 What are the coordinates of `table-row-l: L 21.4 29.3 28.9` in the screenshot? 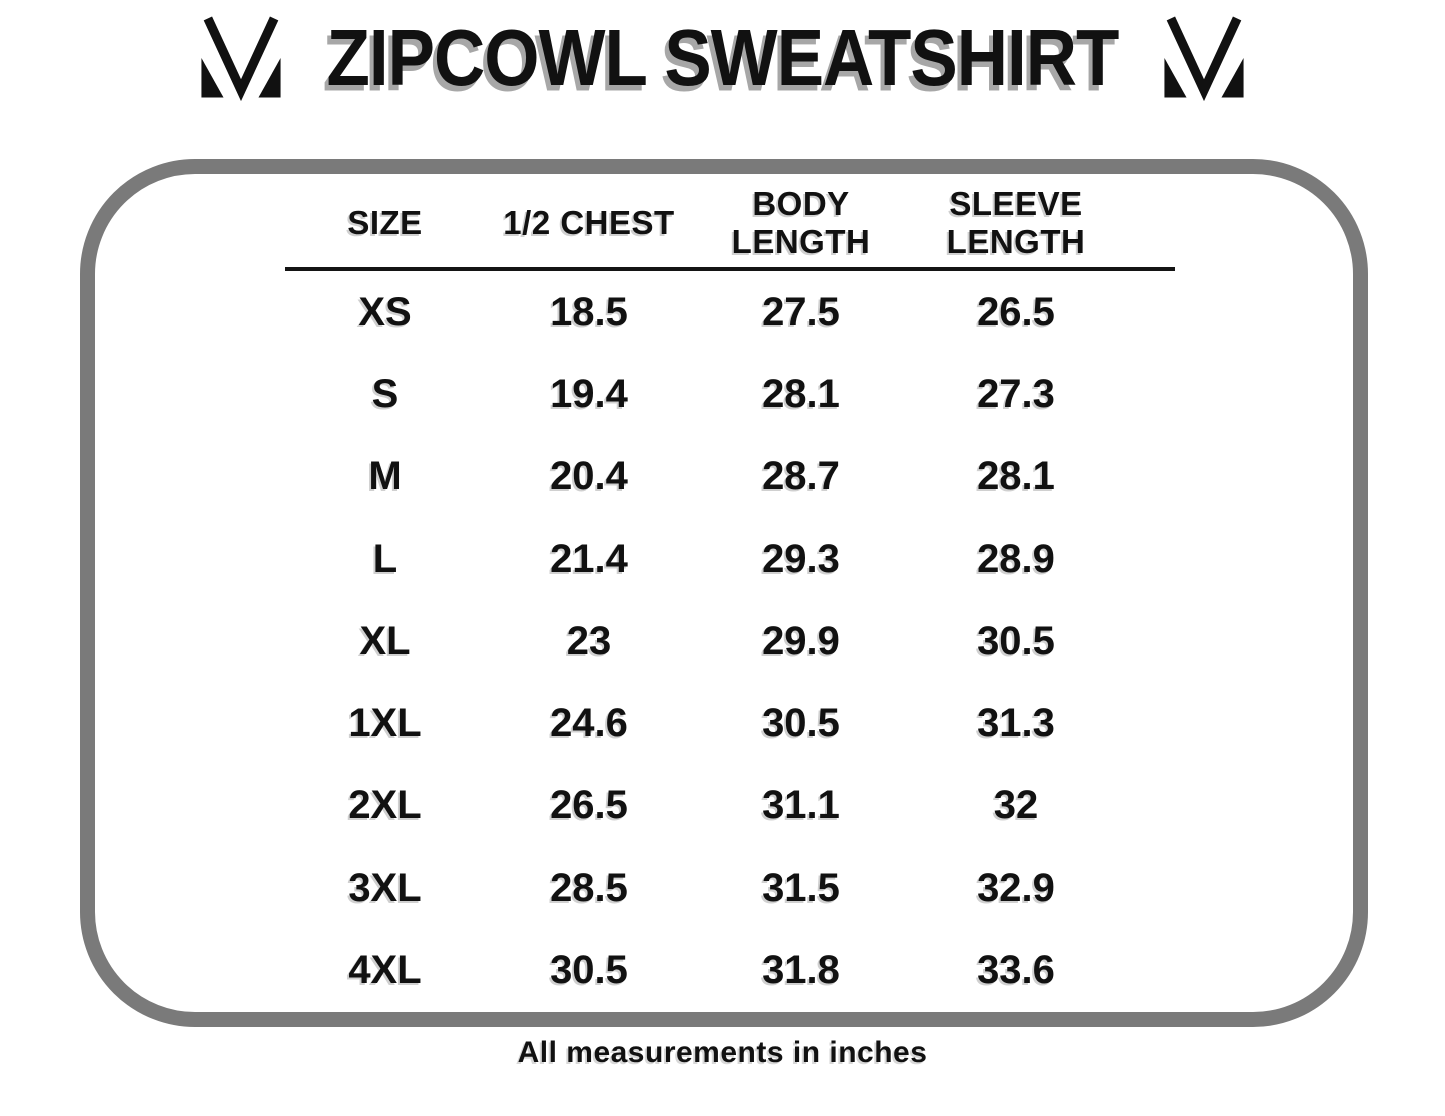 It's located at (730, 559).